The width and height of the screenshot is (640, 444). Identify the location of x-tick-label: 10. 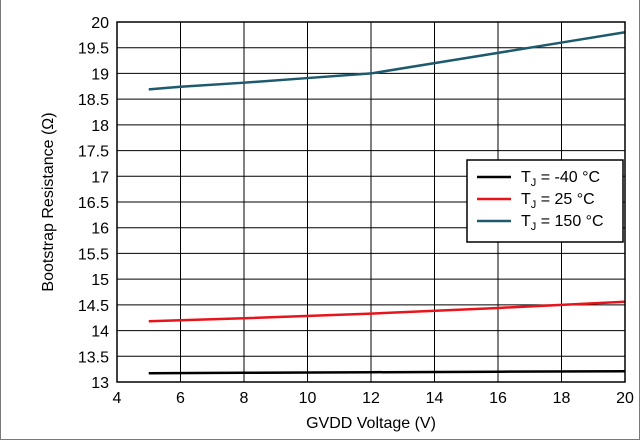
(308, 398).